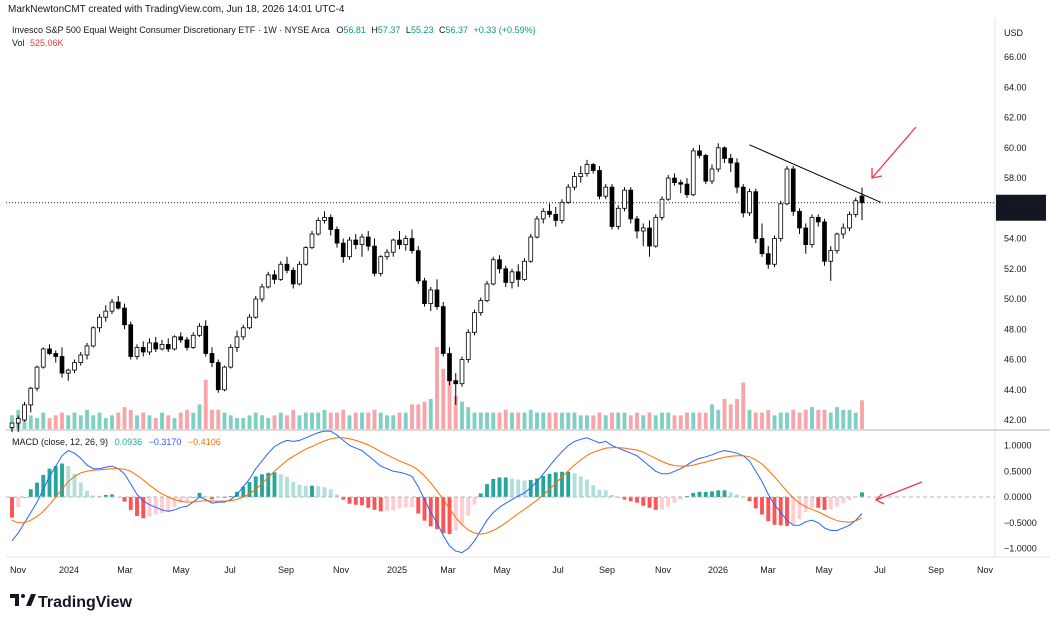  Describe the element at coordinates (1015, 420) in the screenshot. I see `price-tick-label: 42.00` at that location.